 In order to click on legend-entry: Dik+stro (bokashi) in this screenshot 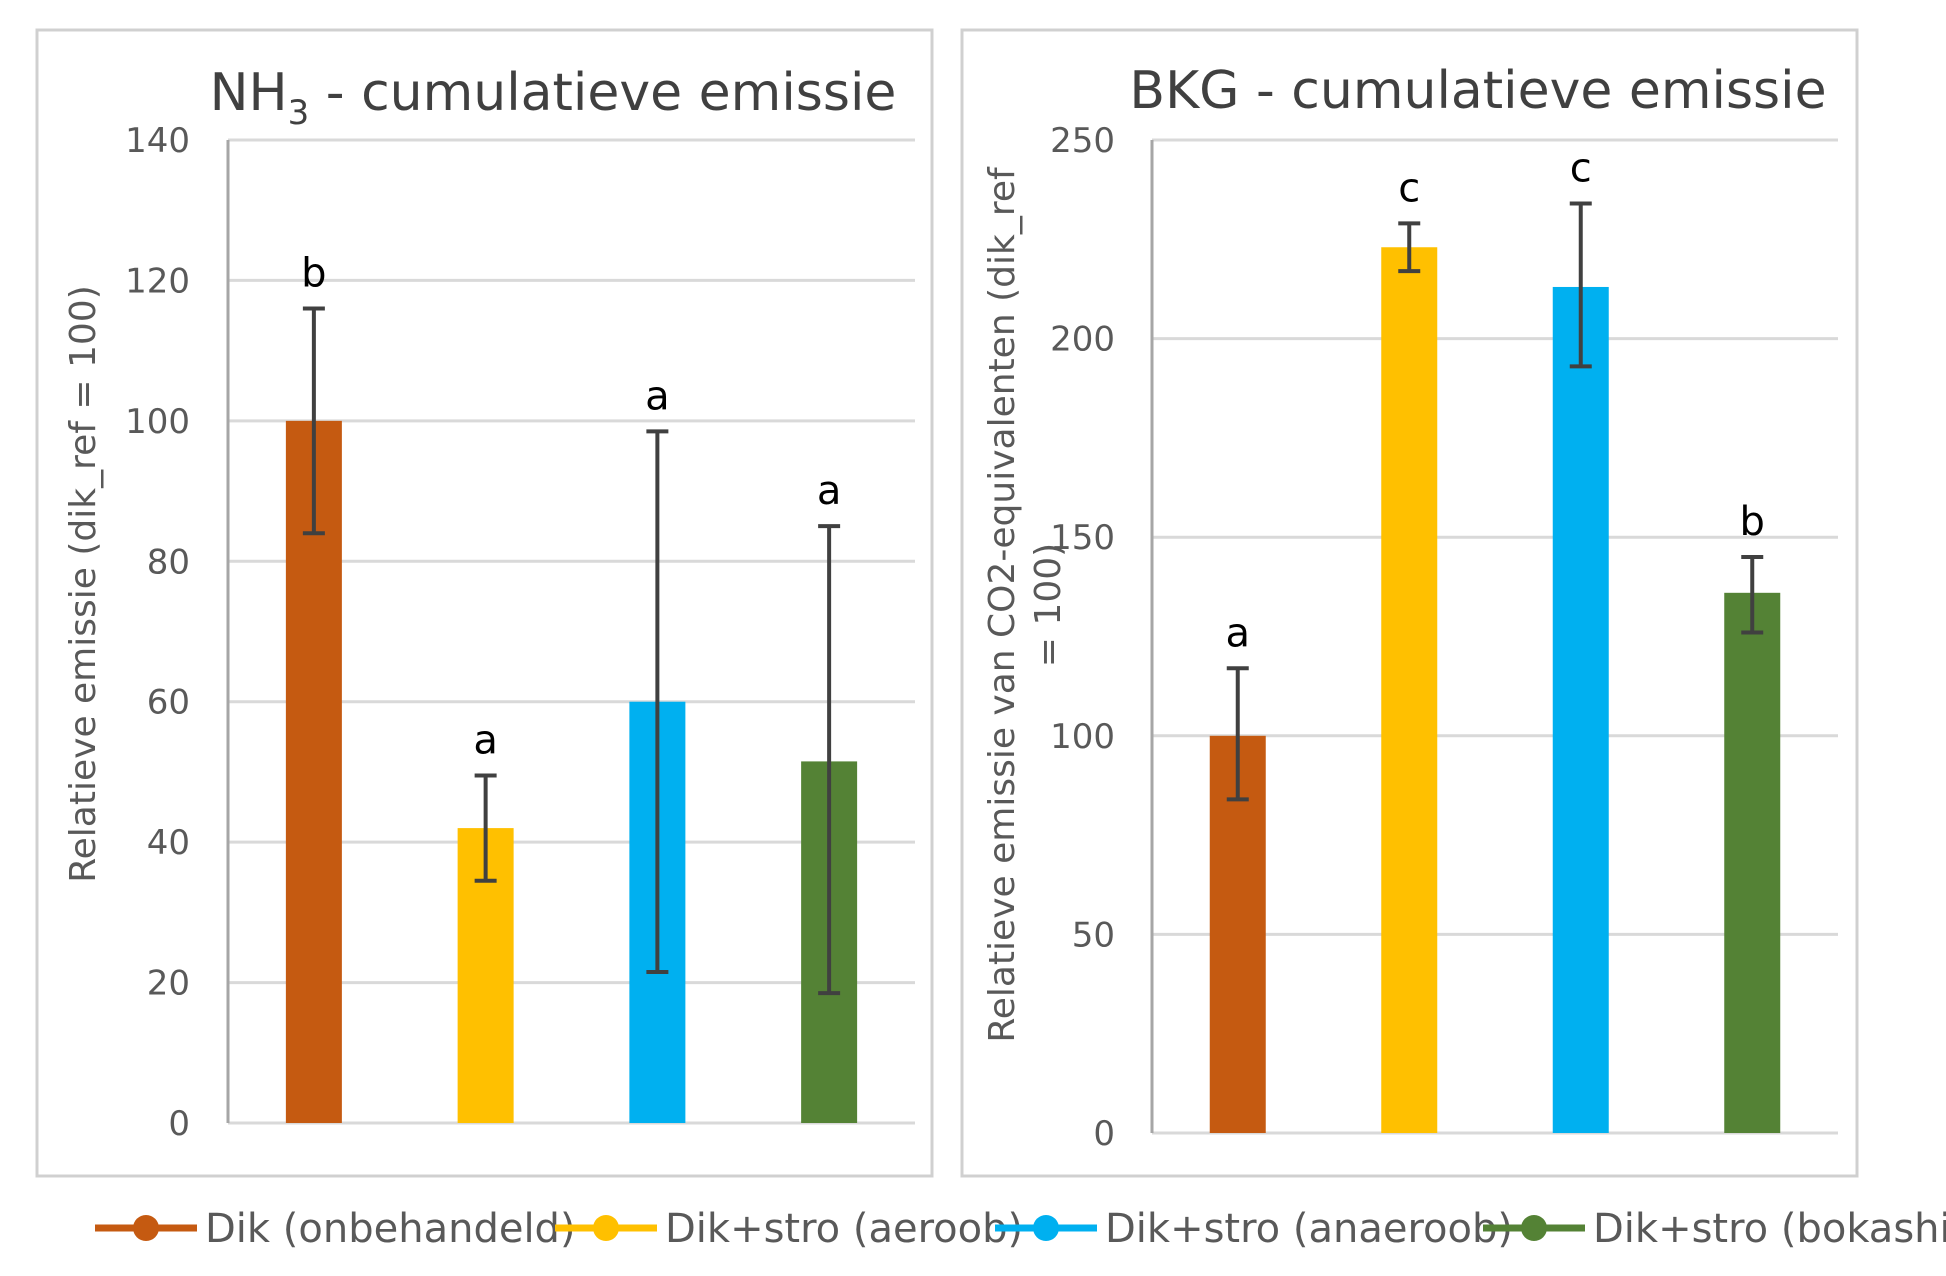, I will do `click(1714, 1229)`.